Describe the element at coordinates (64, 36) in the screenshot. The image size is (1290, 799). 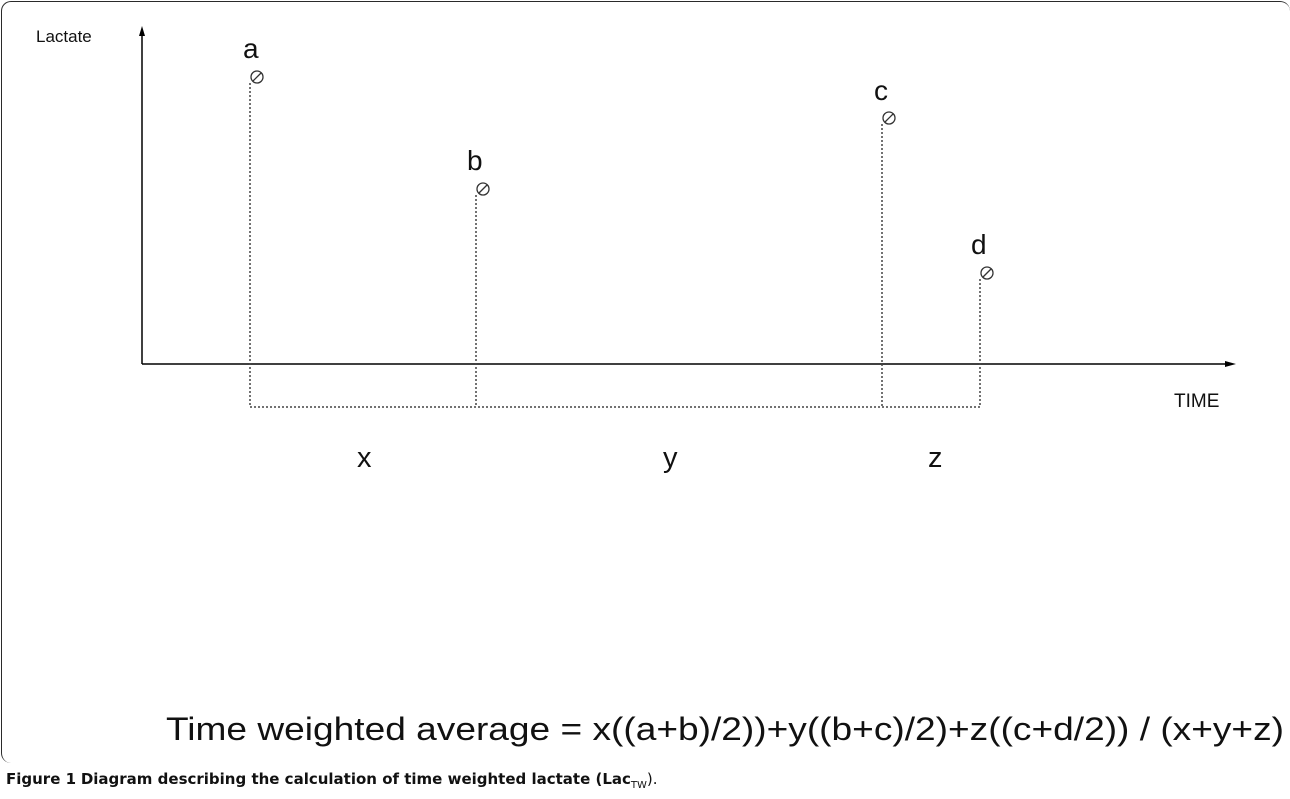
I see `y-axis-label: Lactate` at that location.